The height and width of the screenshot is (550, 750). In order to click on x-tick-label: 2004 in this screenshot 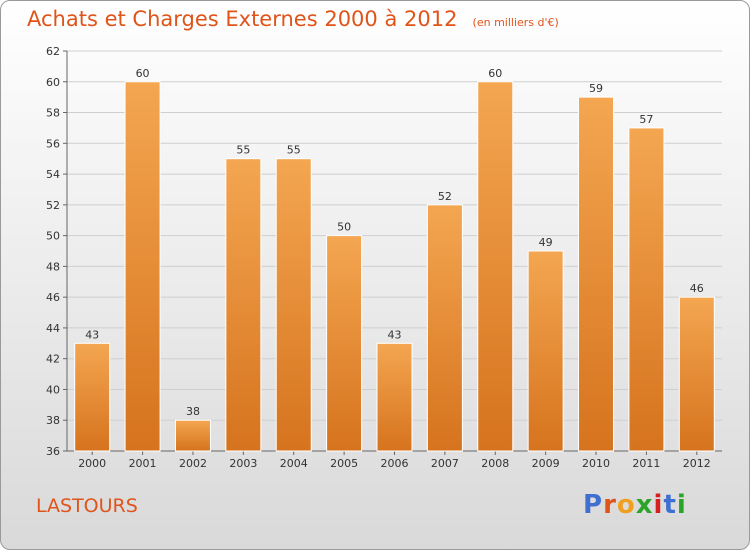, I will do `click(294, 463)`.